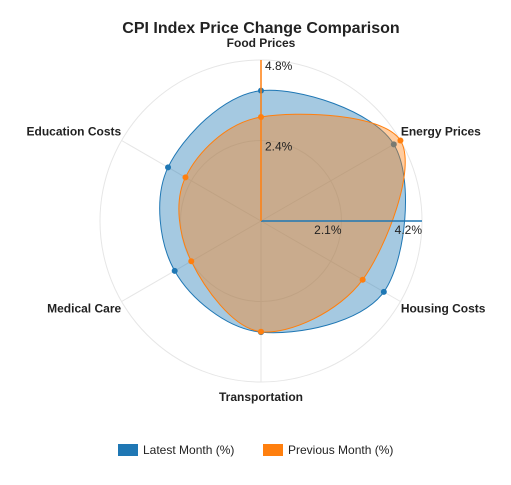  What do you see at coordinates (73, 132) in the screenshot?
I see `category-label: Education Costs` at bounding box center [73, 132].